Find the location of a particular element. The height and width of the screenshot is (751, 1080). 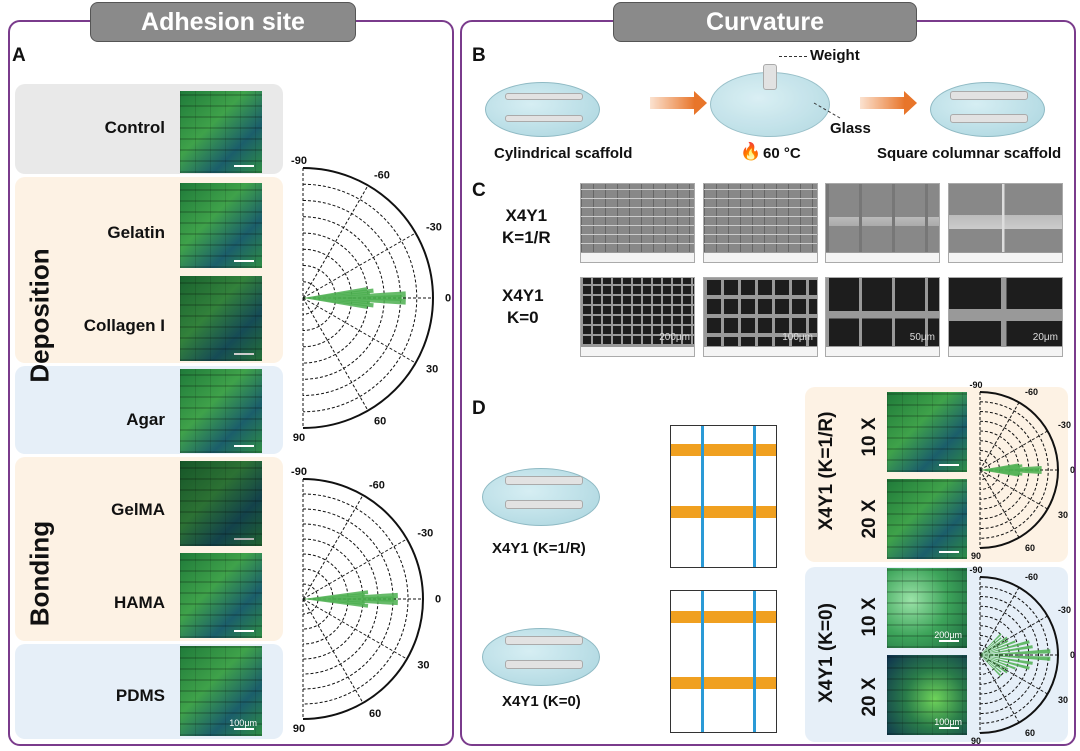

c-row1-k: K=1/R is located at coordinates (526, 237).